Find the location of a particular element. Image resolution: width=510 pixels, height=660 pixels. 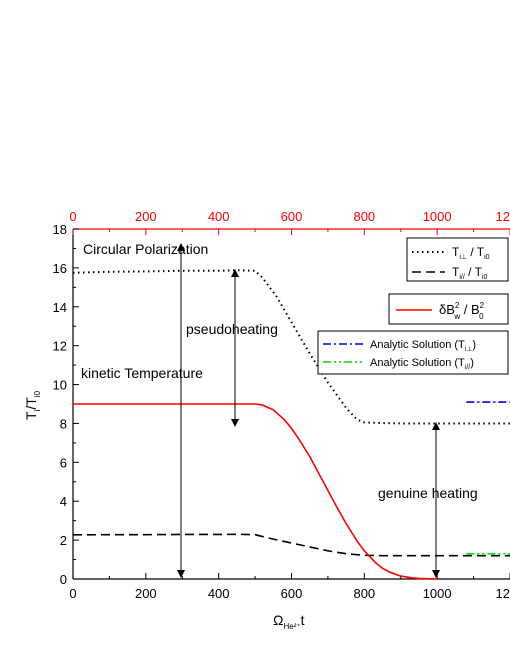

top-tick-label: 1000 is located at coordinates (437, 216).